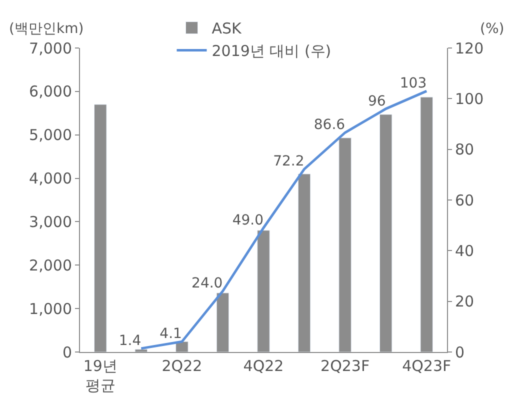 The width and height of the screenshot is (505, 410). Describe the element at coordinates (130, 340) in the screenshot. I see `data-label: 1.4` at that location.